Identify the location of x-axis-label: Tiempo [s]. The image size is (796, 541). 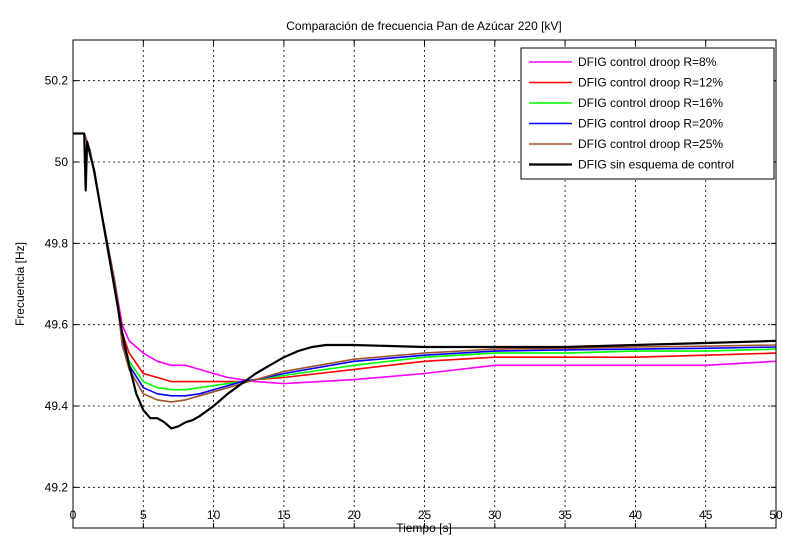
(424, 528).